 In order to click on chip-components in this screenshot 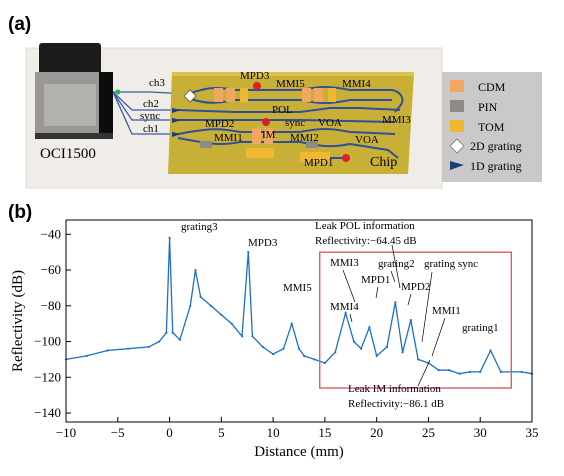, I will do `click(261, 122)`.